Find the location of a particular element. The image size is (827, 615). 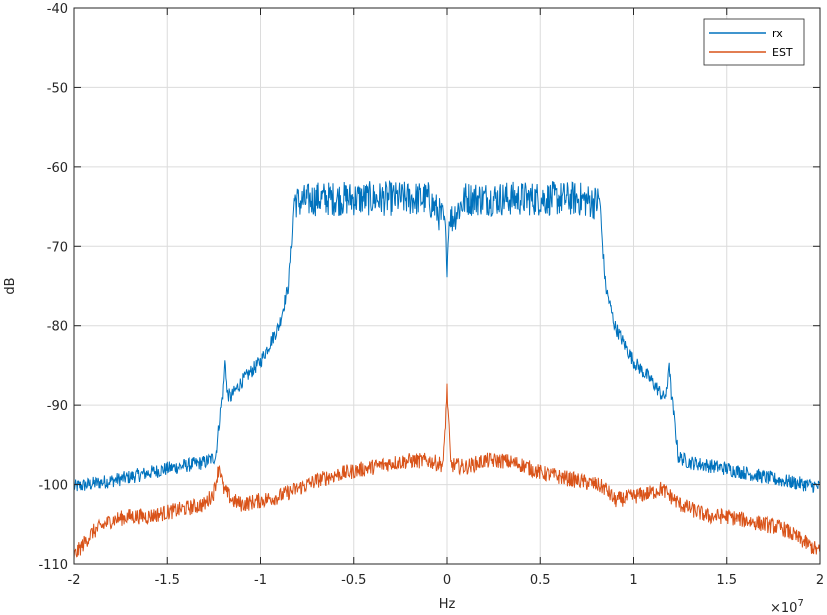

x-tick-label: 1 is located at coordinates (633, 580).